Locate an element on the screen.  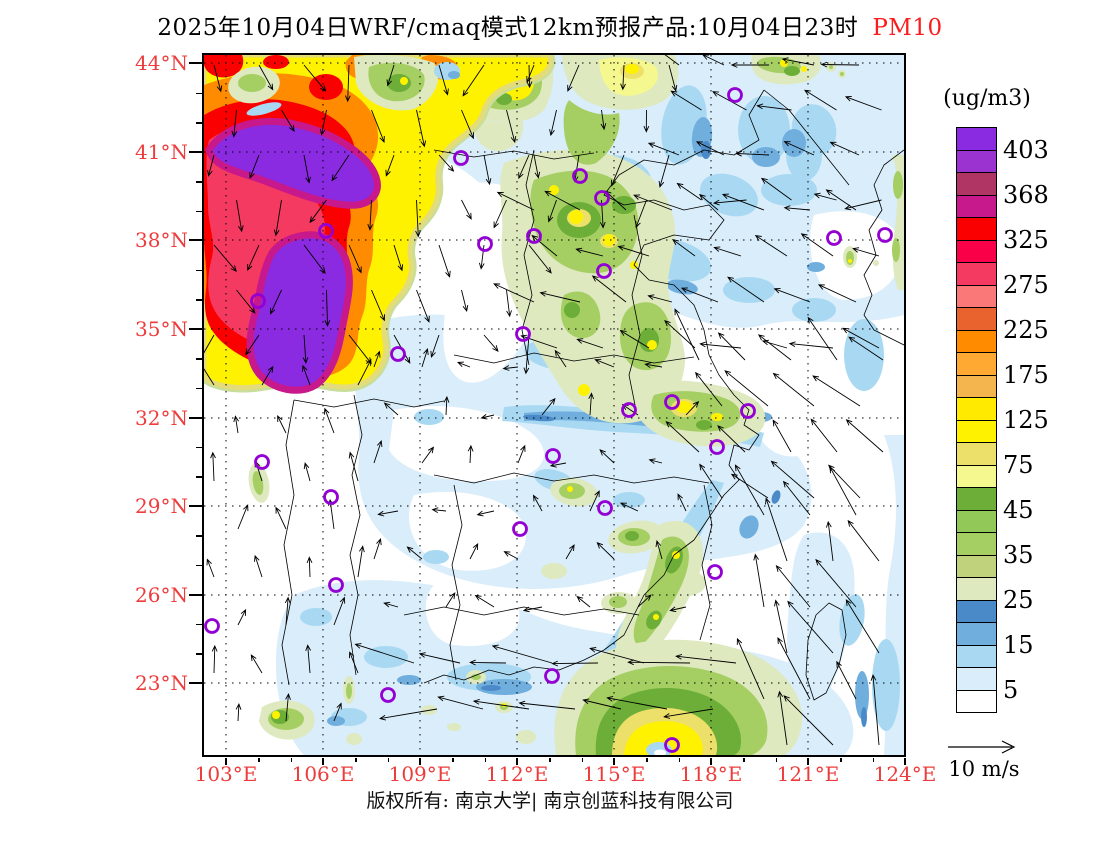
lon-axis-label: 124°E is located at coordinates (905, 774).